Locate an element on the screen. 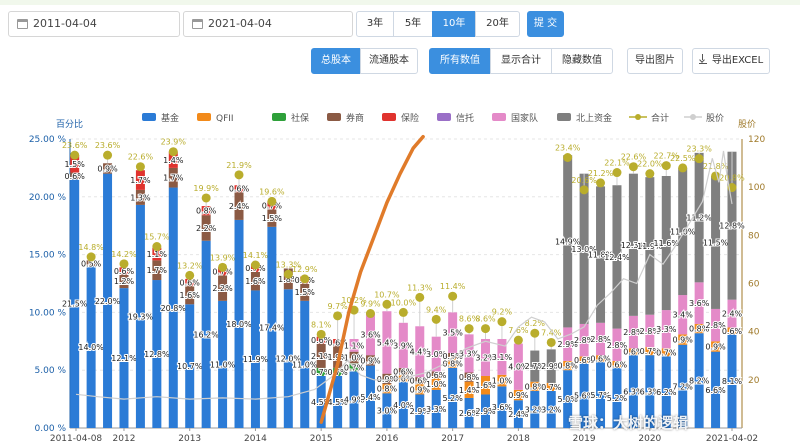 This screenshot has width=800, height=448. x-tick-label: 2021-04-02 is located at coordinates (732, 439).